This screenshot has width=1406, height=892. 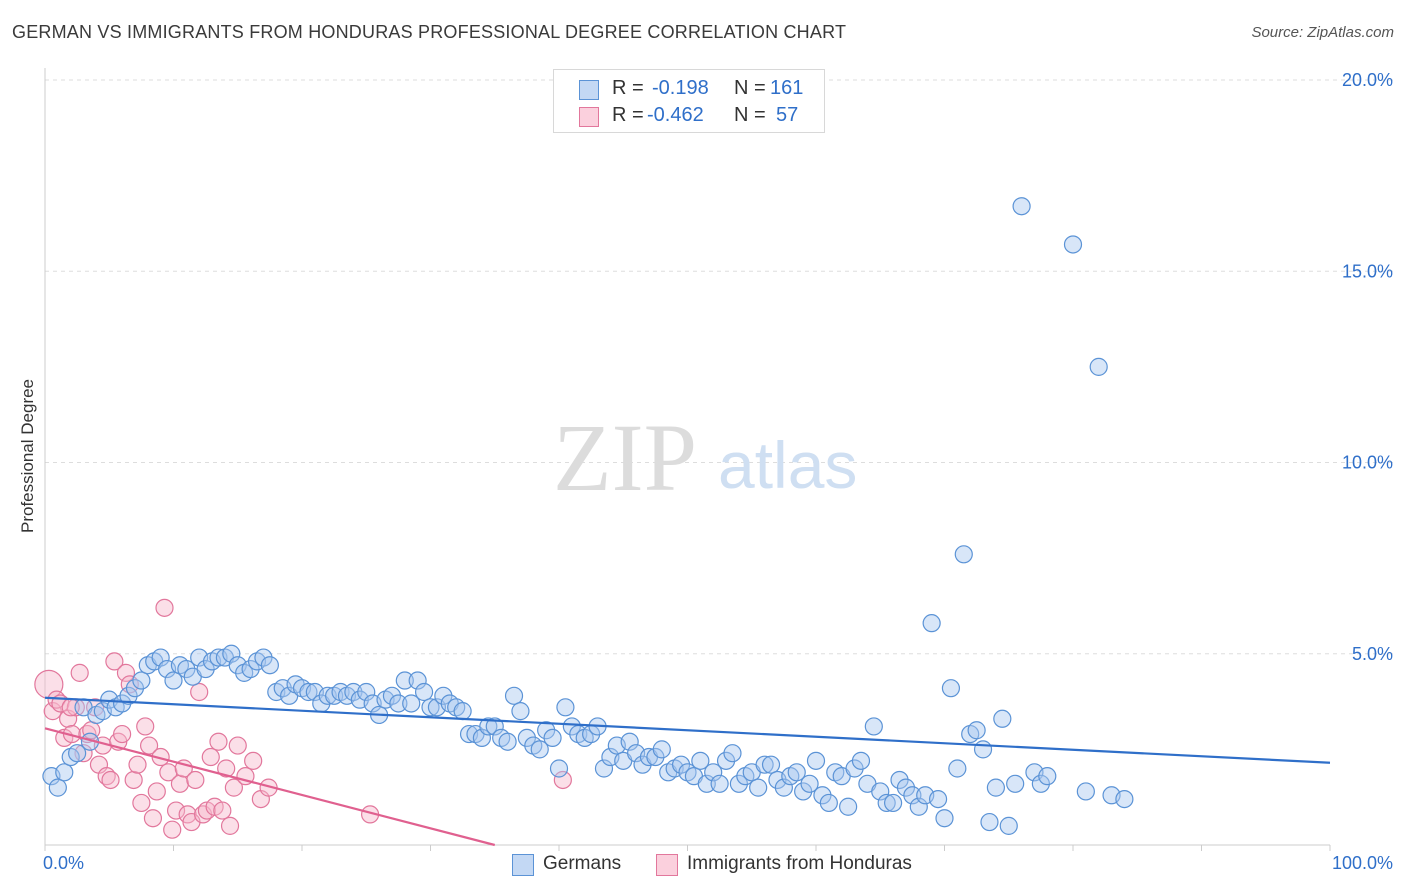 What do you see at coordinates (787, 88) in the screenshot?
I see `legend-n-value: 161` at bounding box center [787, 88].